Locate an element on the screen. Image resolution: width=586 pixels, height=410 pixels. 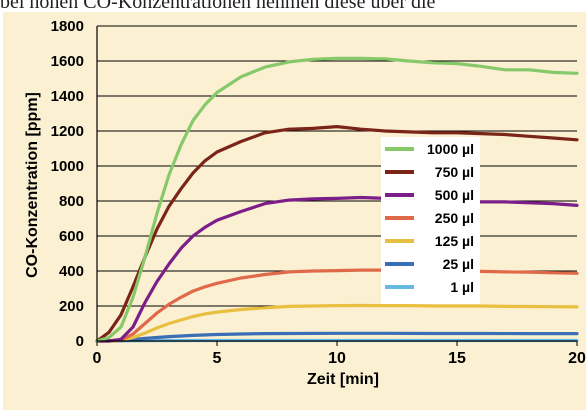
legend-label: 25 µl is located at coordinates (458, 264).